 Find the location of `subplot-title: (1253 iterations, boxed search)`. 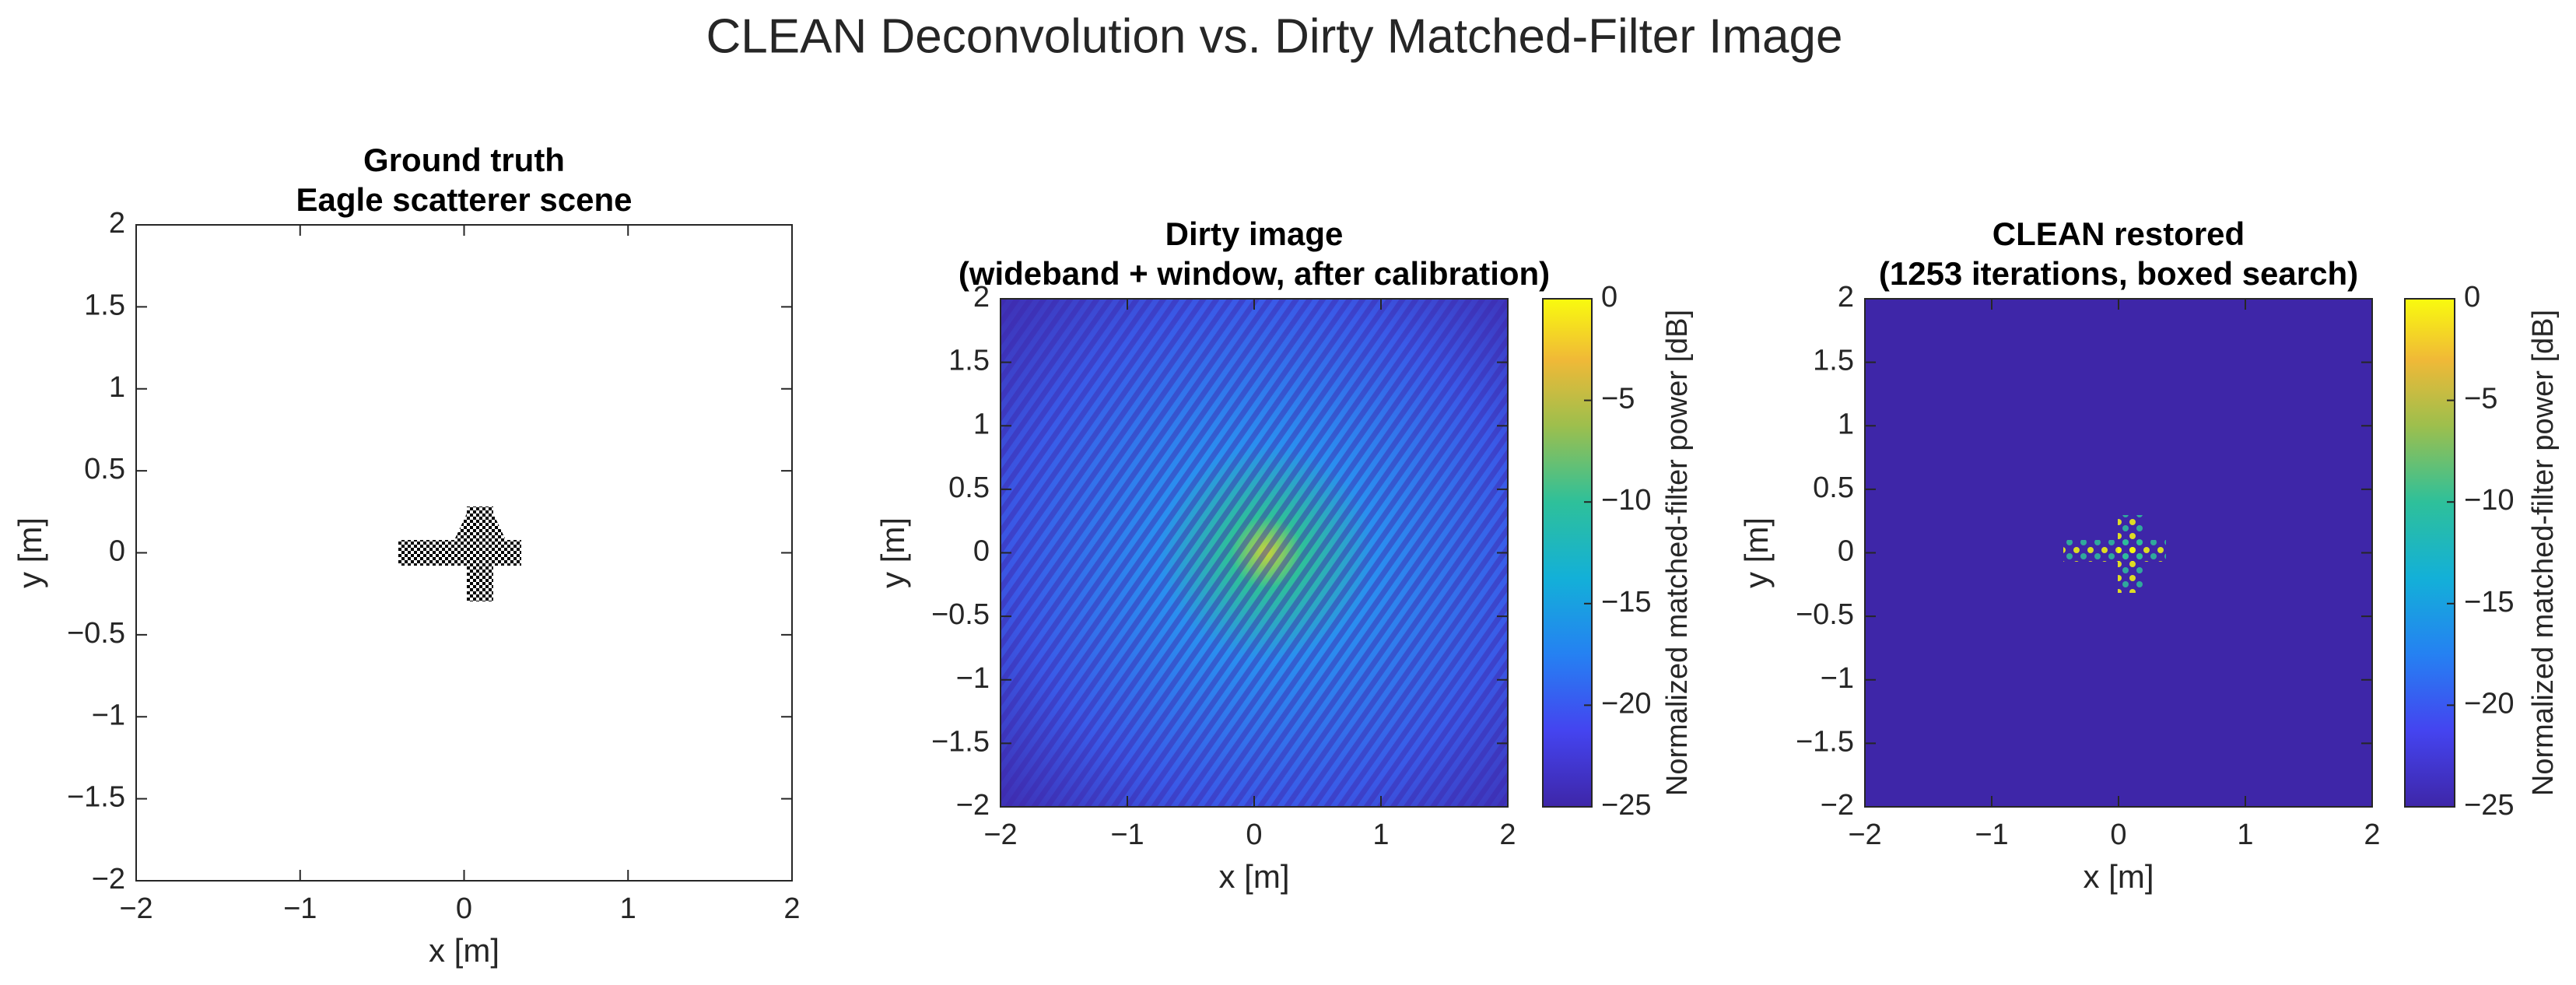

subplot-title: (1253 iterations, boxed search) is located at coordinates (2119, 273).